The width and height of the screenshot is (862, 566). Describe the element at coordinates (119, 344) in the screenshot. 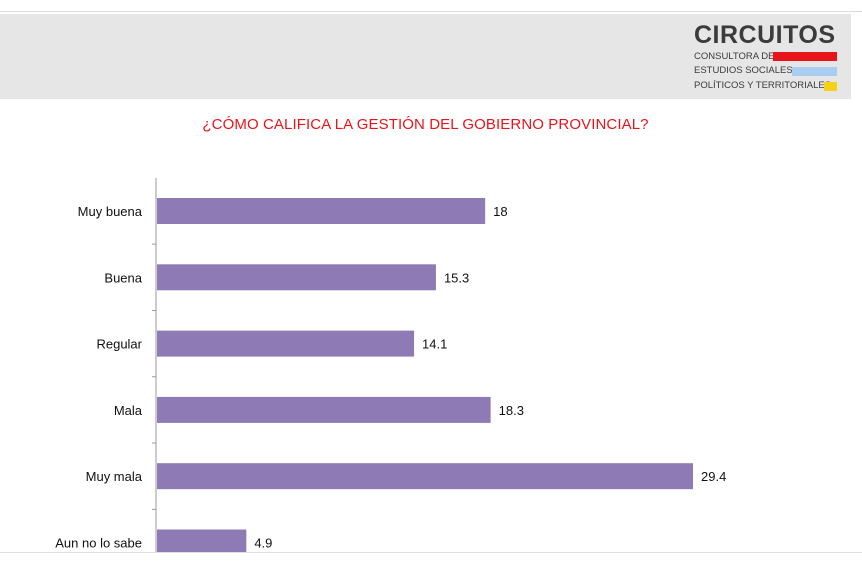

I see `category-label-2: Regular` at that location.